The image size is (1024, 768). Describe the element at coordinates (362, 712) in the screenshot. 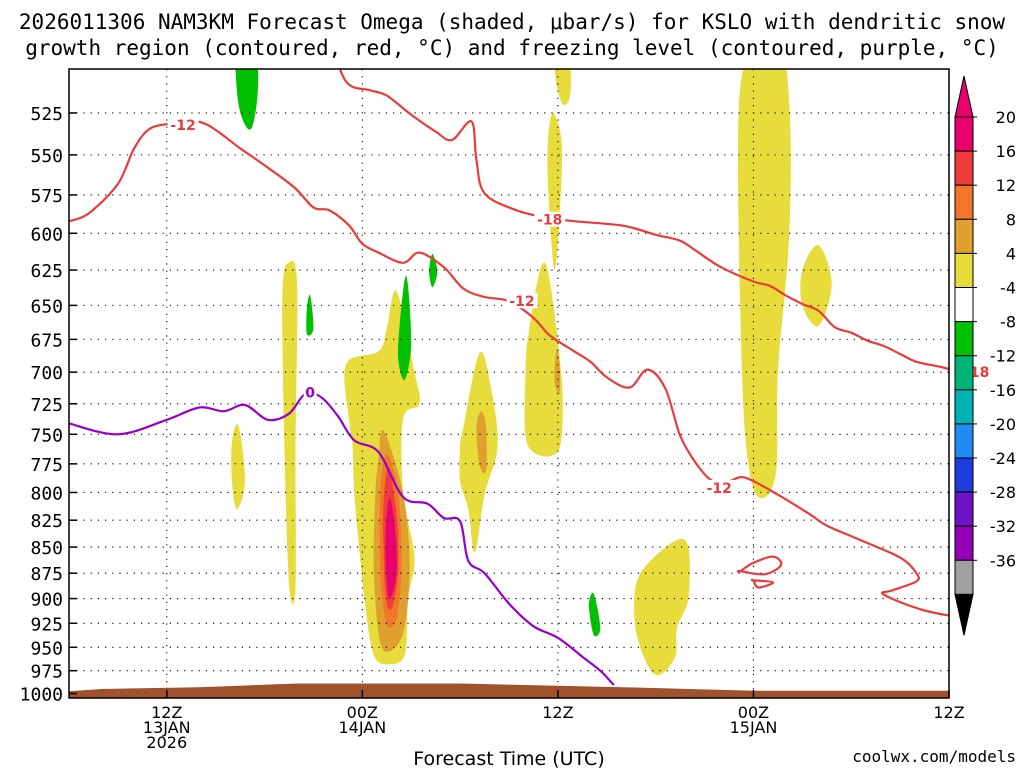

I see `x-tick-label-24-0: 00Z` at that location.